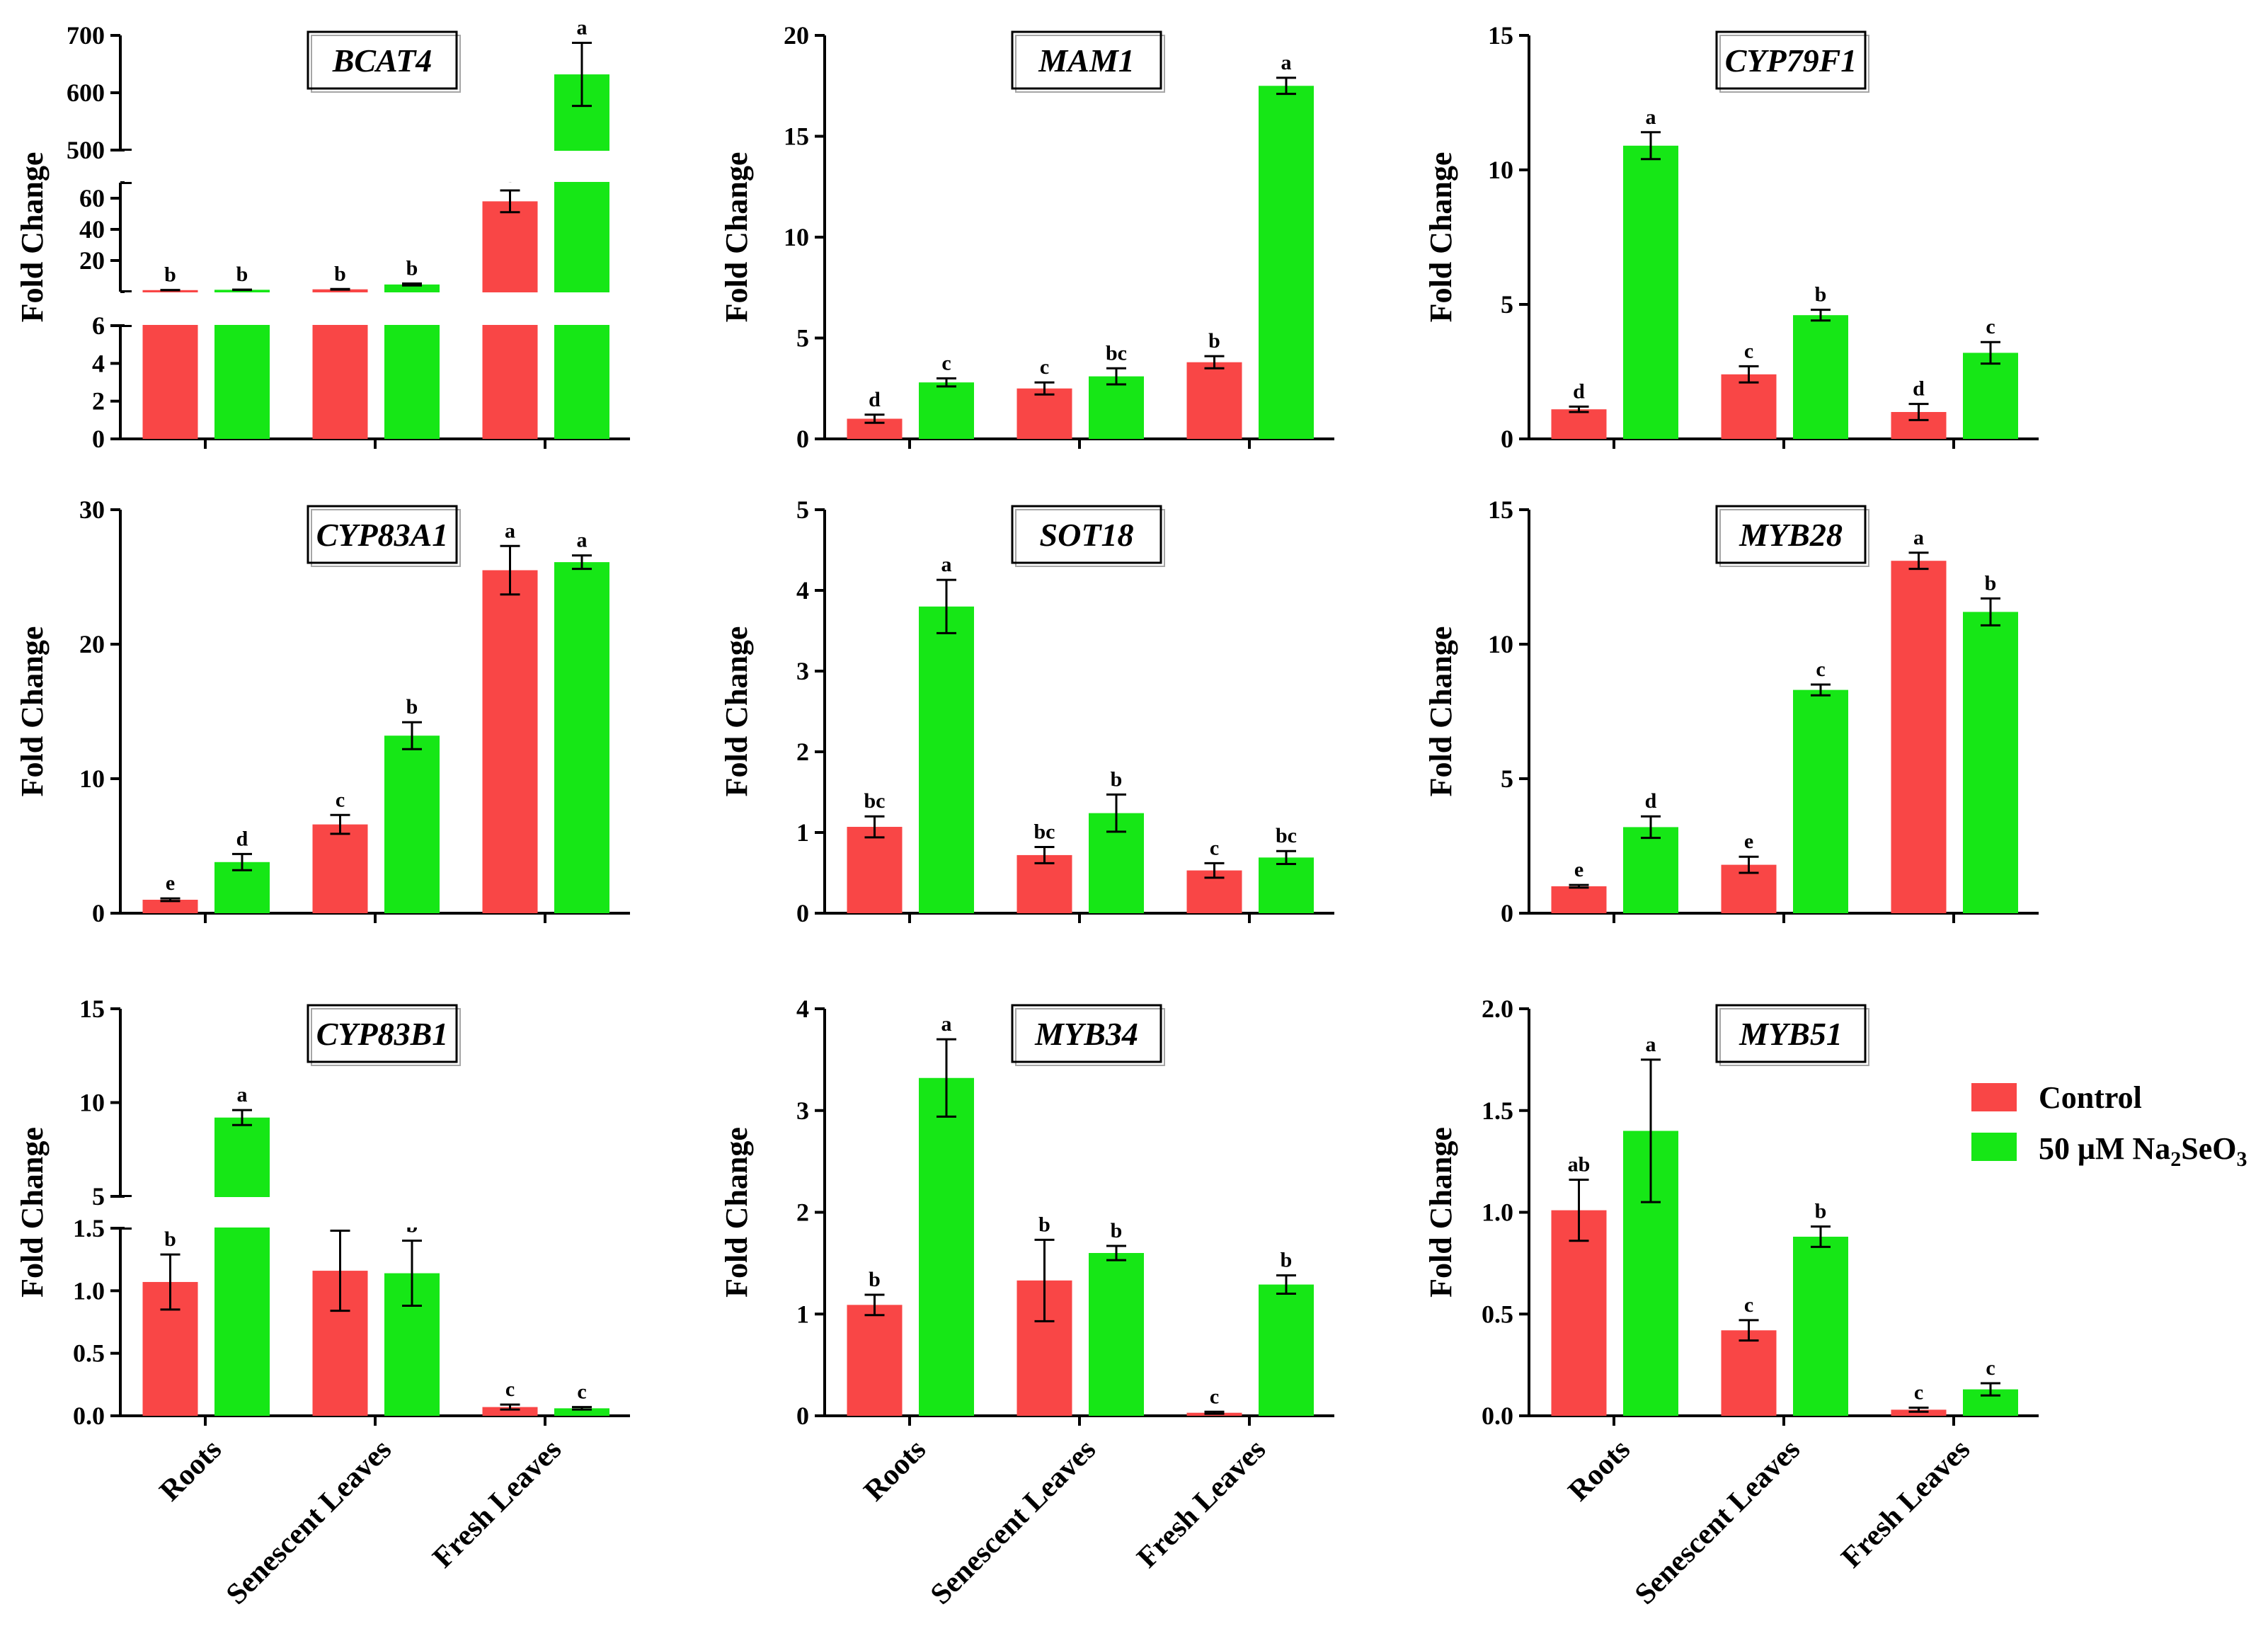 The image size is (2268, 1648). What do you see at coordinates (1579, 1165) in the screenshot?
I see `significance-letter: ab` at bounding box center [1579, 1165].